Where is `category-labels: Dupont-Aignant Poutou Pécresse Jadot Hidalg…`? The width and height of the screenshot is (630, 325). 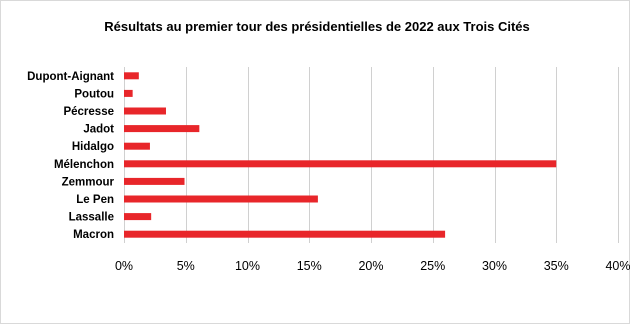 category-labels: Dupont-Aignant Poutou Pécresse Jadot Hidalg… is located at coordinates (70, 156).